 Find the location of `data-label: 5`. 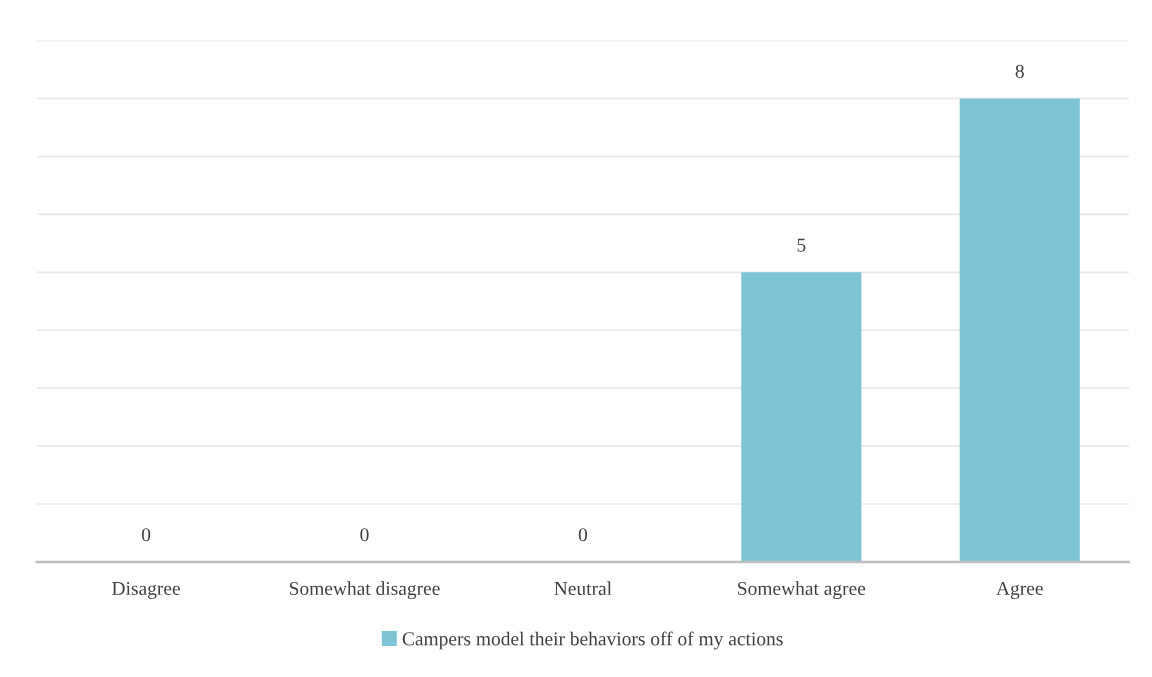

data-label: 5 is located at coordinates (801, 245).